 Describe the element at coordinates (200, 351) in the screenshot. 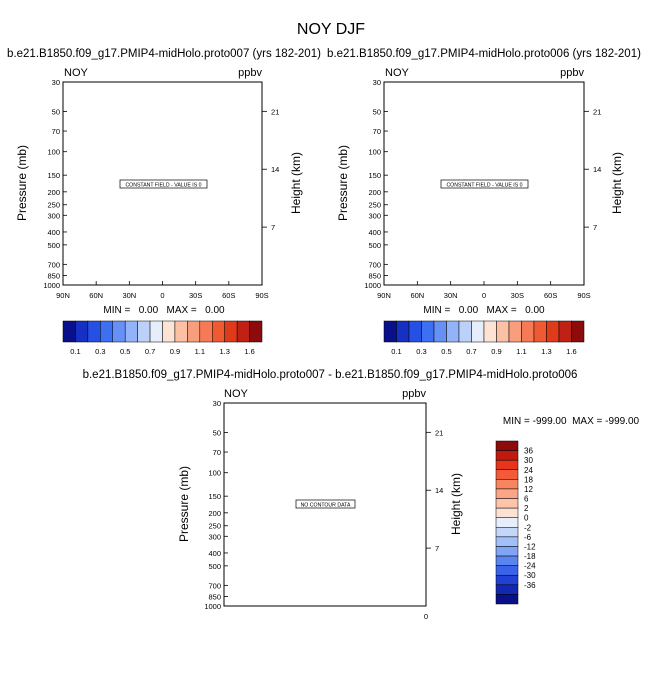

I see `colorbar-label: 1.1` at that location.